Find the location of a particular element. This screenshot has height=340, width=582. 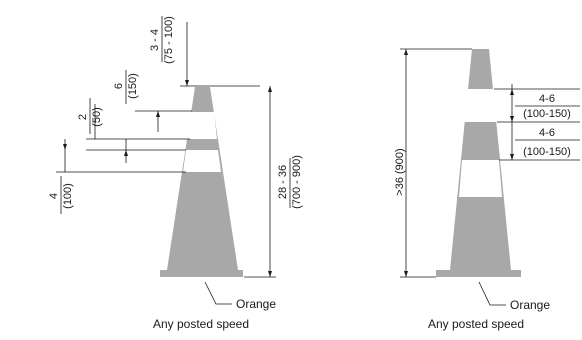

left-cone-upper-band is located at coordinates (202, 125).